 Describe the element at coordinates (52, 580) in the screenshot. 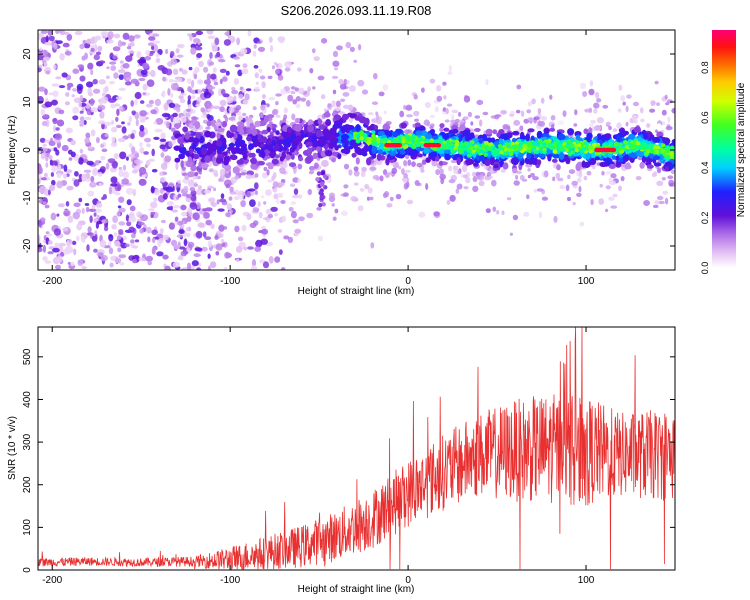

I see `x-tick-label: -200` at that location.